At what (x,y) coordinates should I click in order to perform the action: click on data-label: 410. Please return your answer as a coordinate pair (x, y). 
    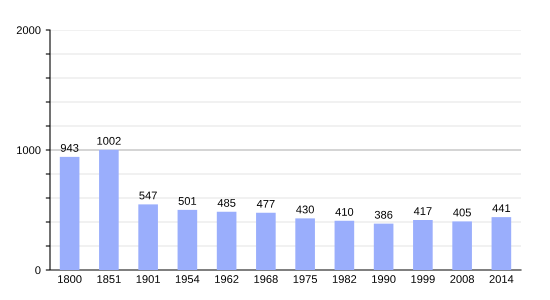
    Looking at the image, I should click on (344, 212).